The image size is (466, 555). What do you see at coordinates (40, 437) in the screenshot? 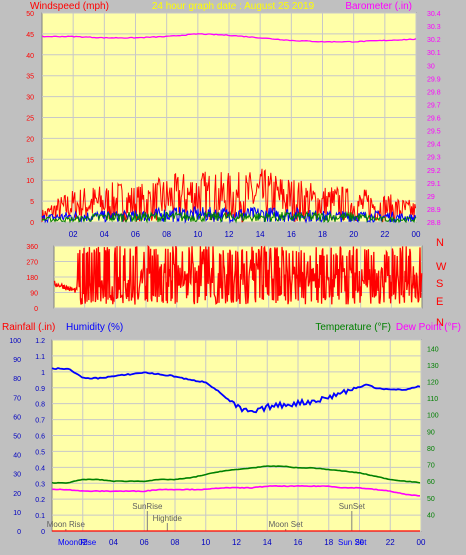
I see `rainfall-ticks: 0 0.1 0.2 0.3 0.4 0.5 0.6 0.7 0.8 0.9 1 1.1 1.2` at bounding box center [40, 437].